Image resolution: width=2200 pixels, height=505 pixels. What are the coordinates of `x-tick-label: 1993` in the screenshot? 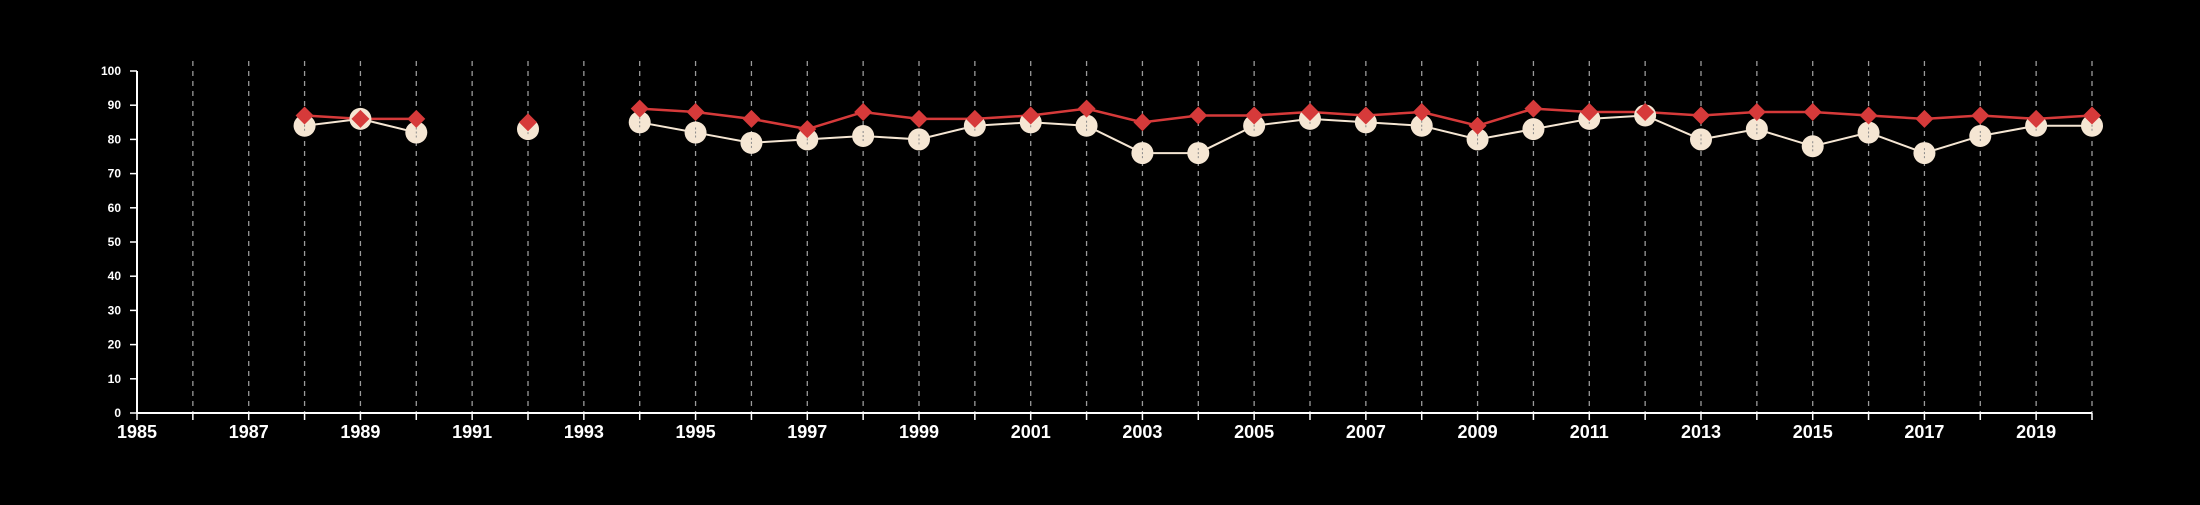 It's located at (584, 432).